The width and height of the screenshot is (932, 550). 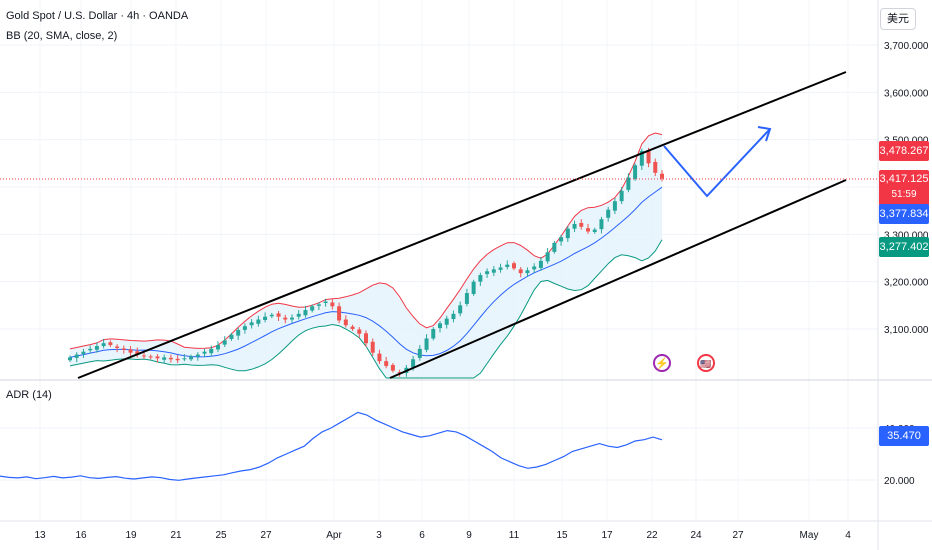 I want to click on time-tick-label: 21, so click(x=176, y=535).